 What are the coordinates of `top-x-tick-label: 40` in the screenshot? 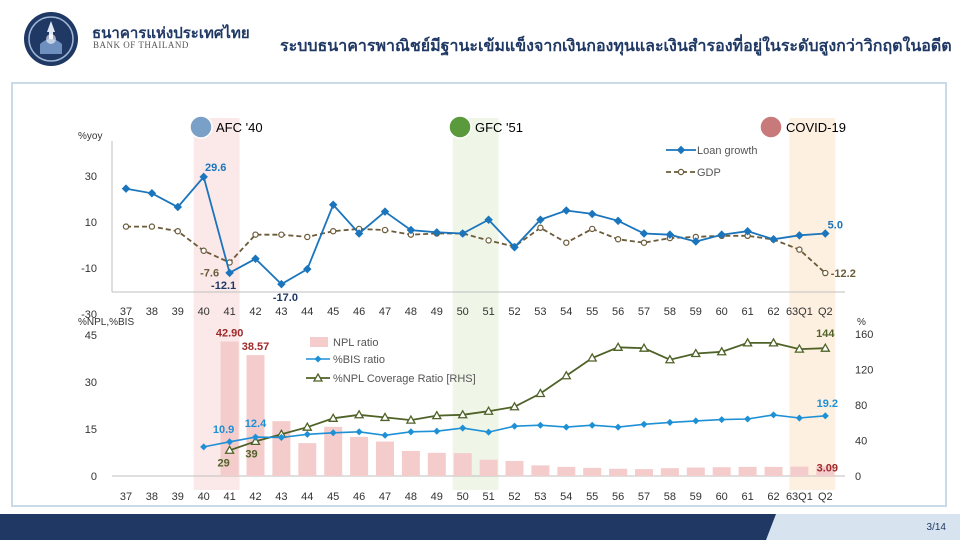 It's located at (204, 312).